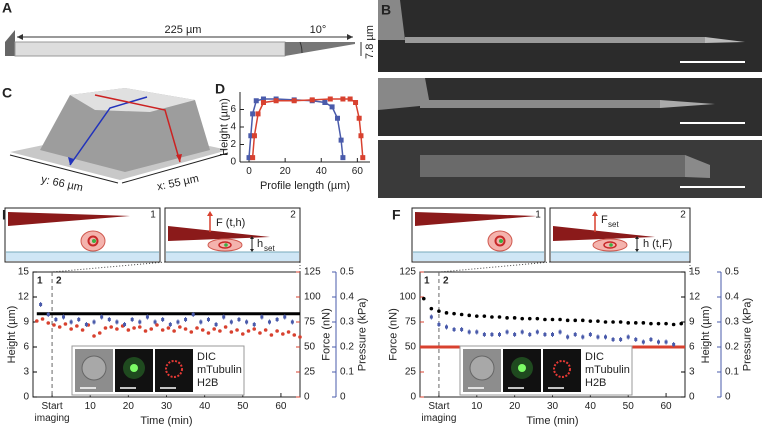 This screenshot has width=762, height=430. I want to click on series-line, so click(307, 128).